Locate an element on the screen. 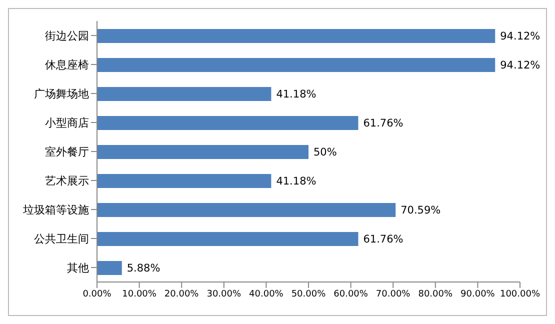 This screenshot has height=324, width=555. x-tick-label: 100.00% is located at coordinates (520, 294).